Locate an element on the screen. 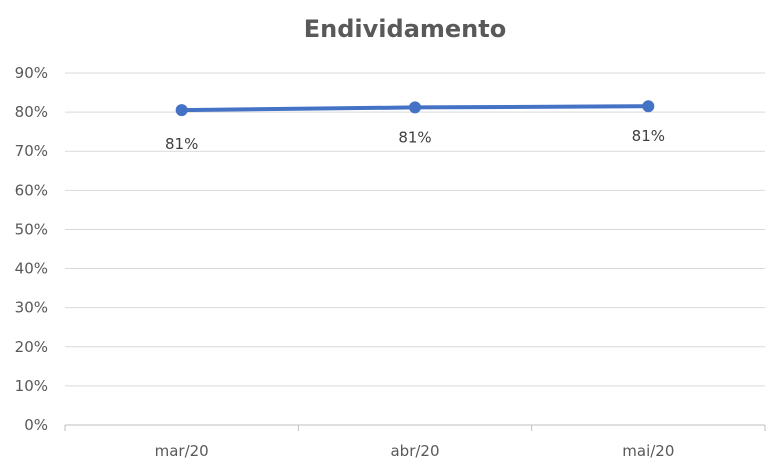  y-tick-label: 70% is located at coordinates (31, 151).